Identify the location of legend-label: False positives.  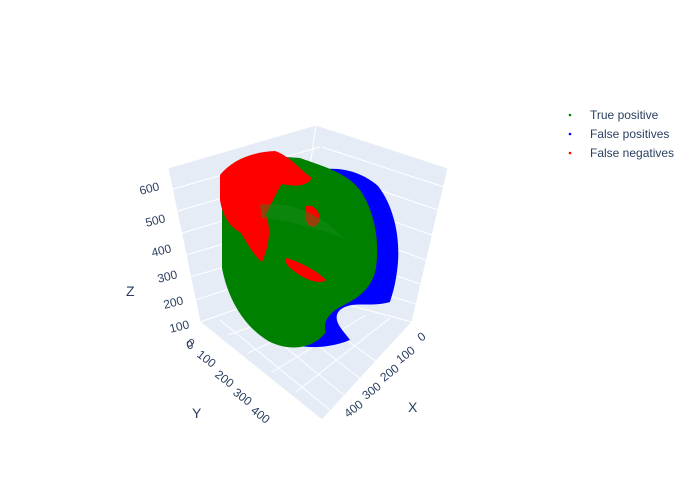
(629, 134).